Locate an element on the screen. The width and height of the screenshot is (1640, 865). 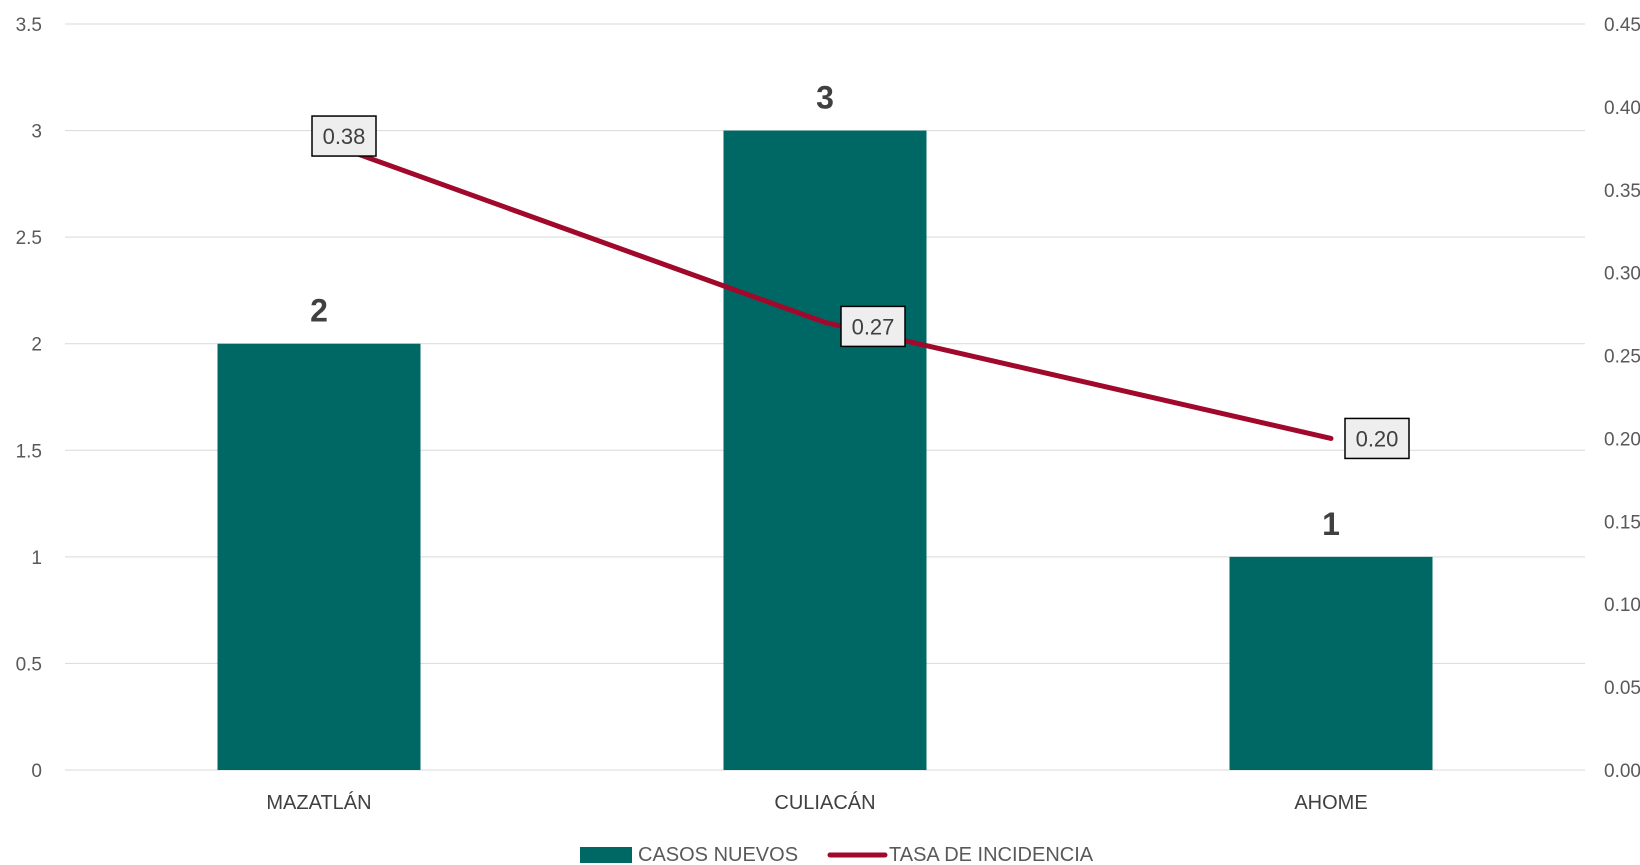
legend-label-tasa-de-incidencia: TASA DE INCIDENCIA is located at coordinates (991, 854).